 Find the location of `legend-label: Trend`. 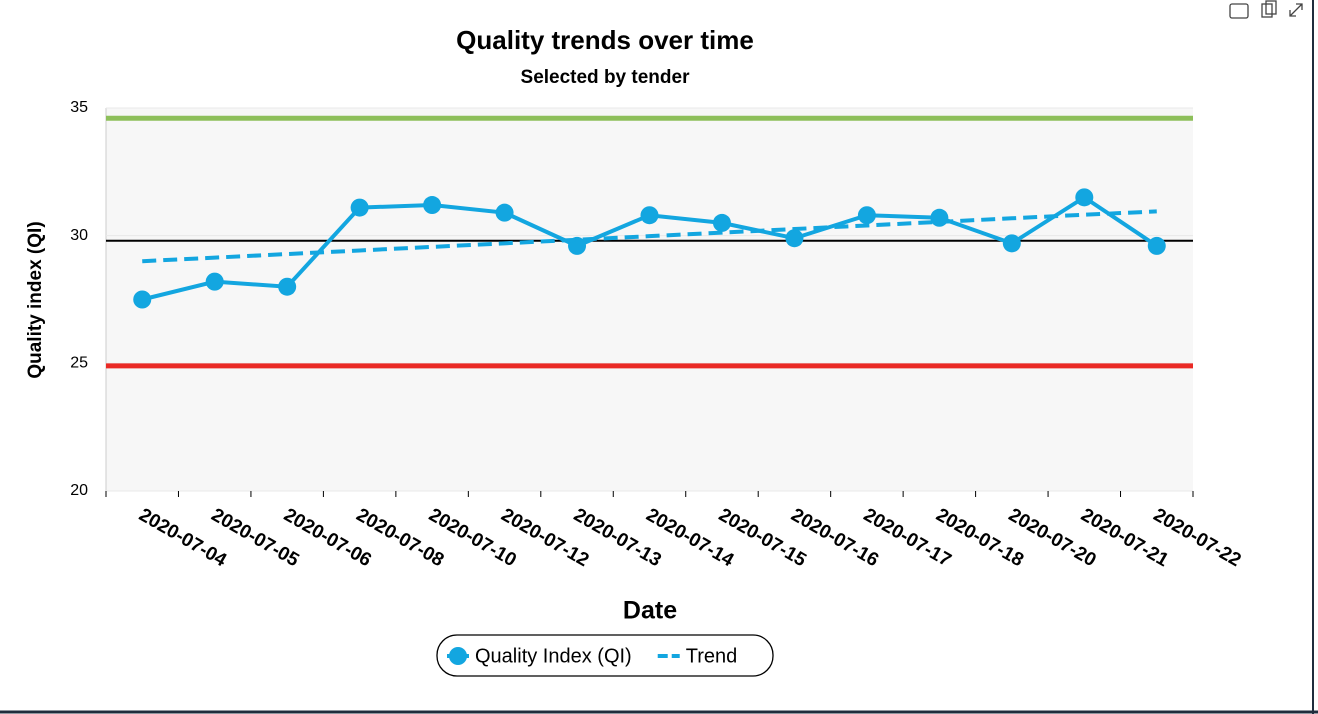

legend-label: Trend is located at coordinates (712, 656).